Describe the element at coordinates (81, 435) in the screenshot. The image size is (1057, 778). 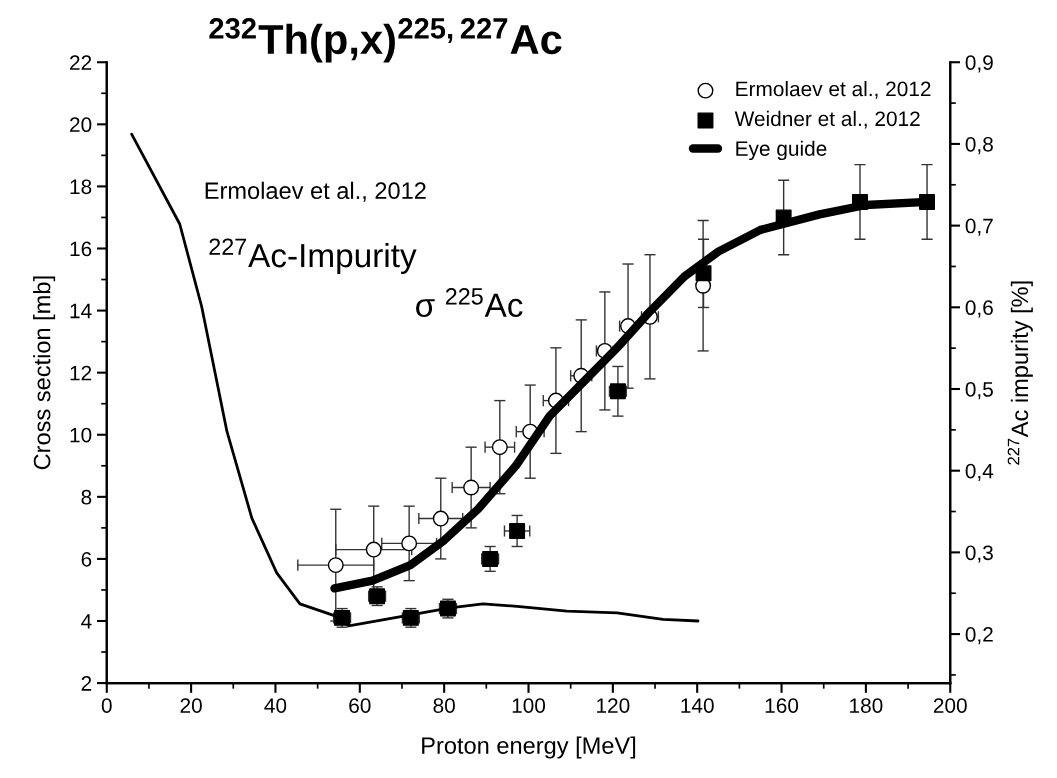
I see `y-tick-label: 10` at that location.